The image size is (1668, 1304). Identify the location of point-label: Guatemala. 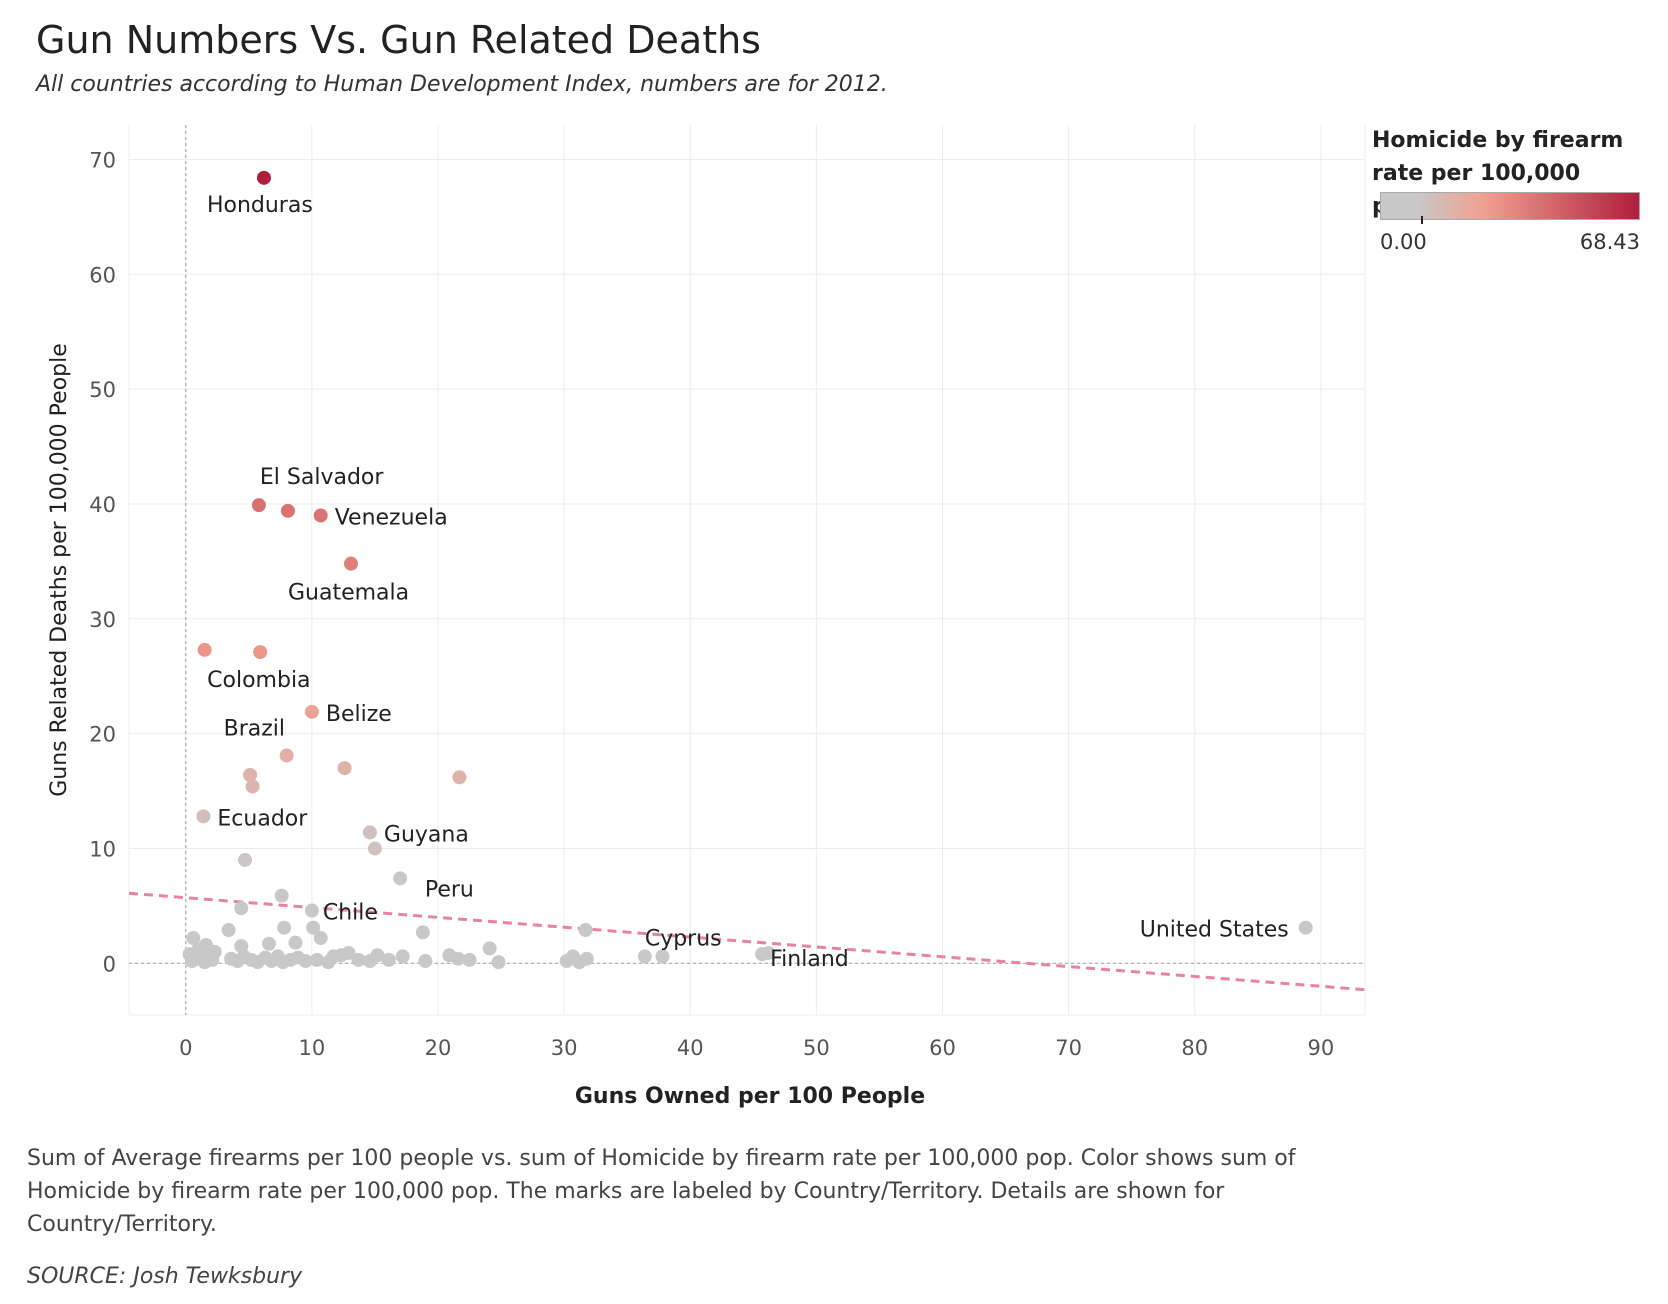
(348, 593).